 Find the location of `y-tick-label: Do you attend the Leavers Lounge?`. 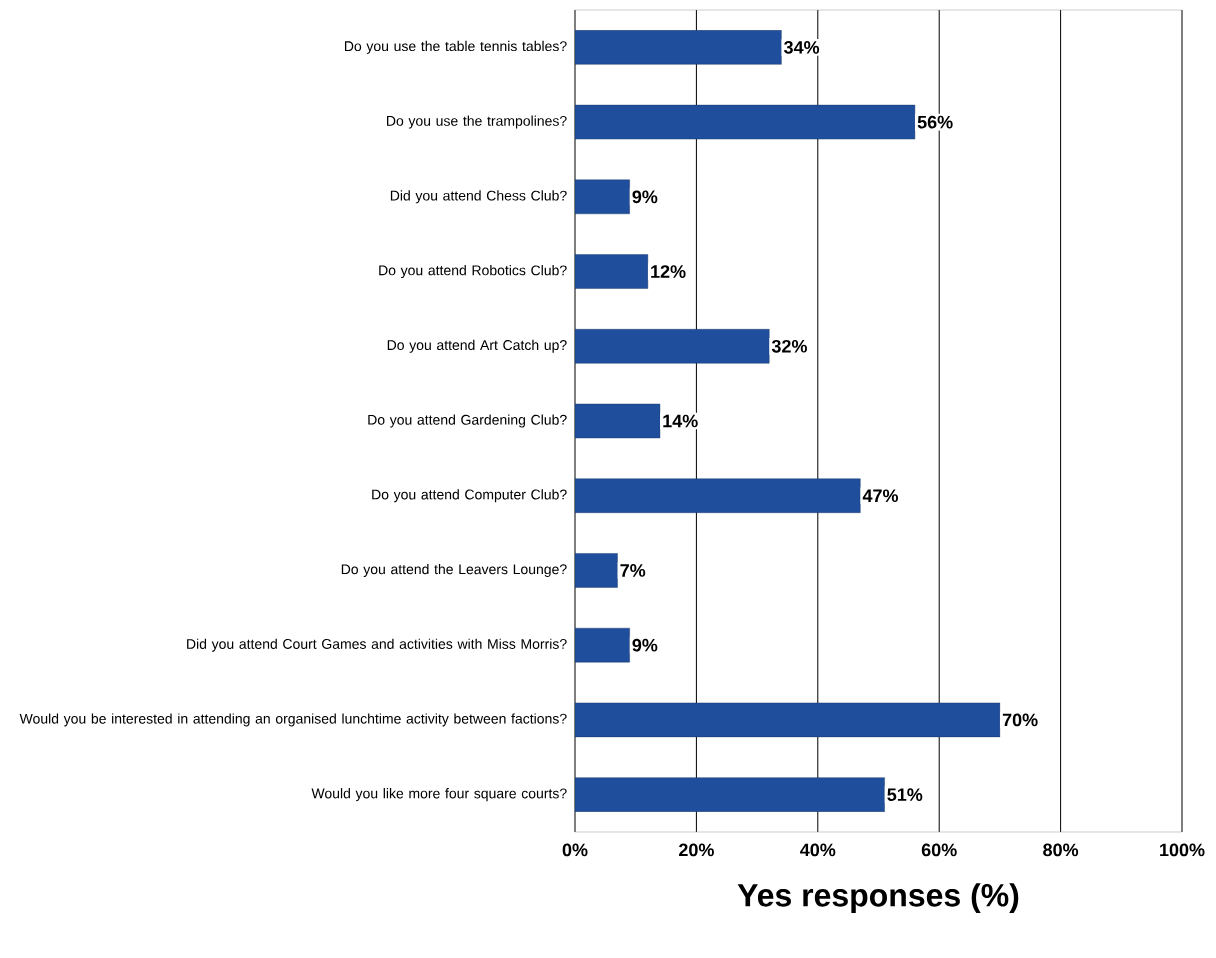

y-tick-label: Do you attend the Leavers Lounge? is located at coordinates (454, 570).